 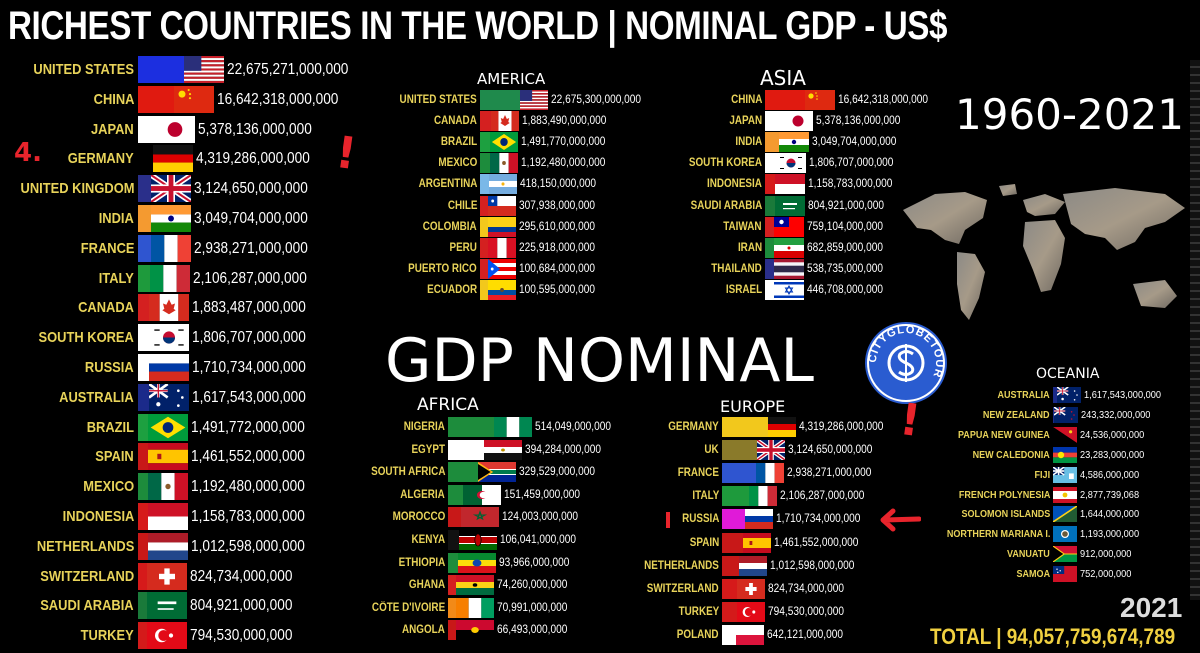 What do you see at coordinates (1110, 474) in the screenshot?
I see `bar-value: 4,586,000,000` at bounding box center [1110, 474].